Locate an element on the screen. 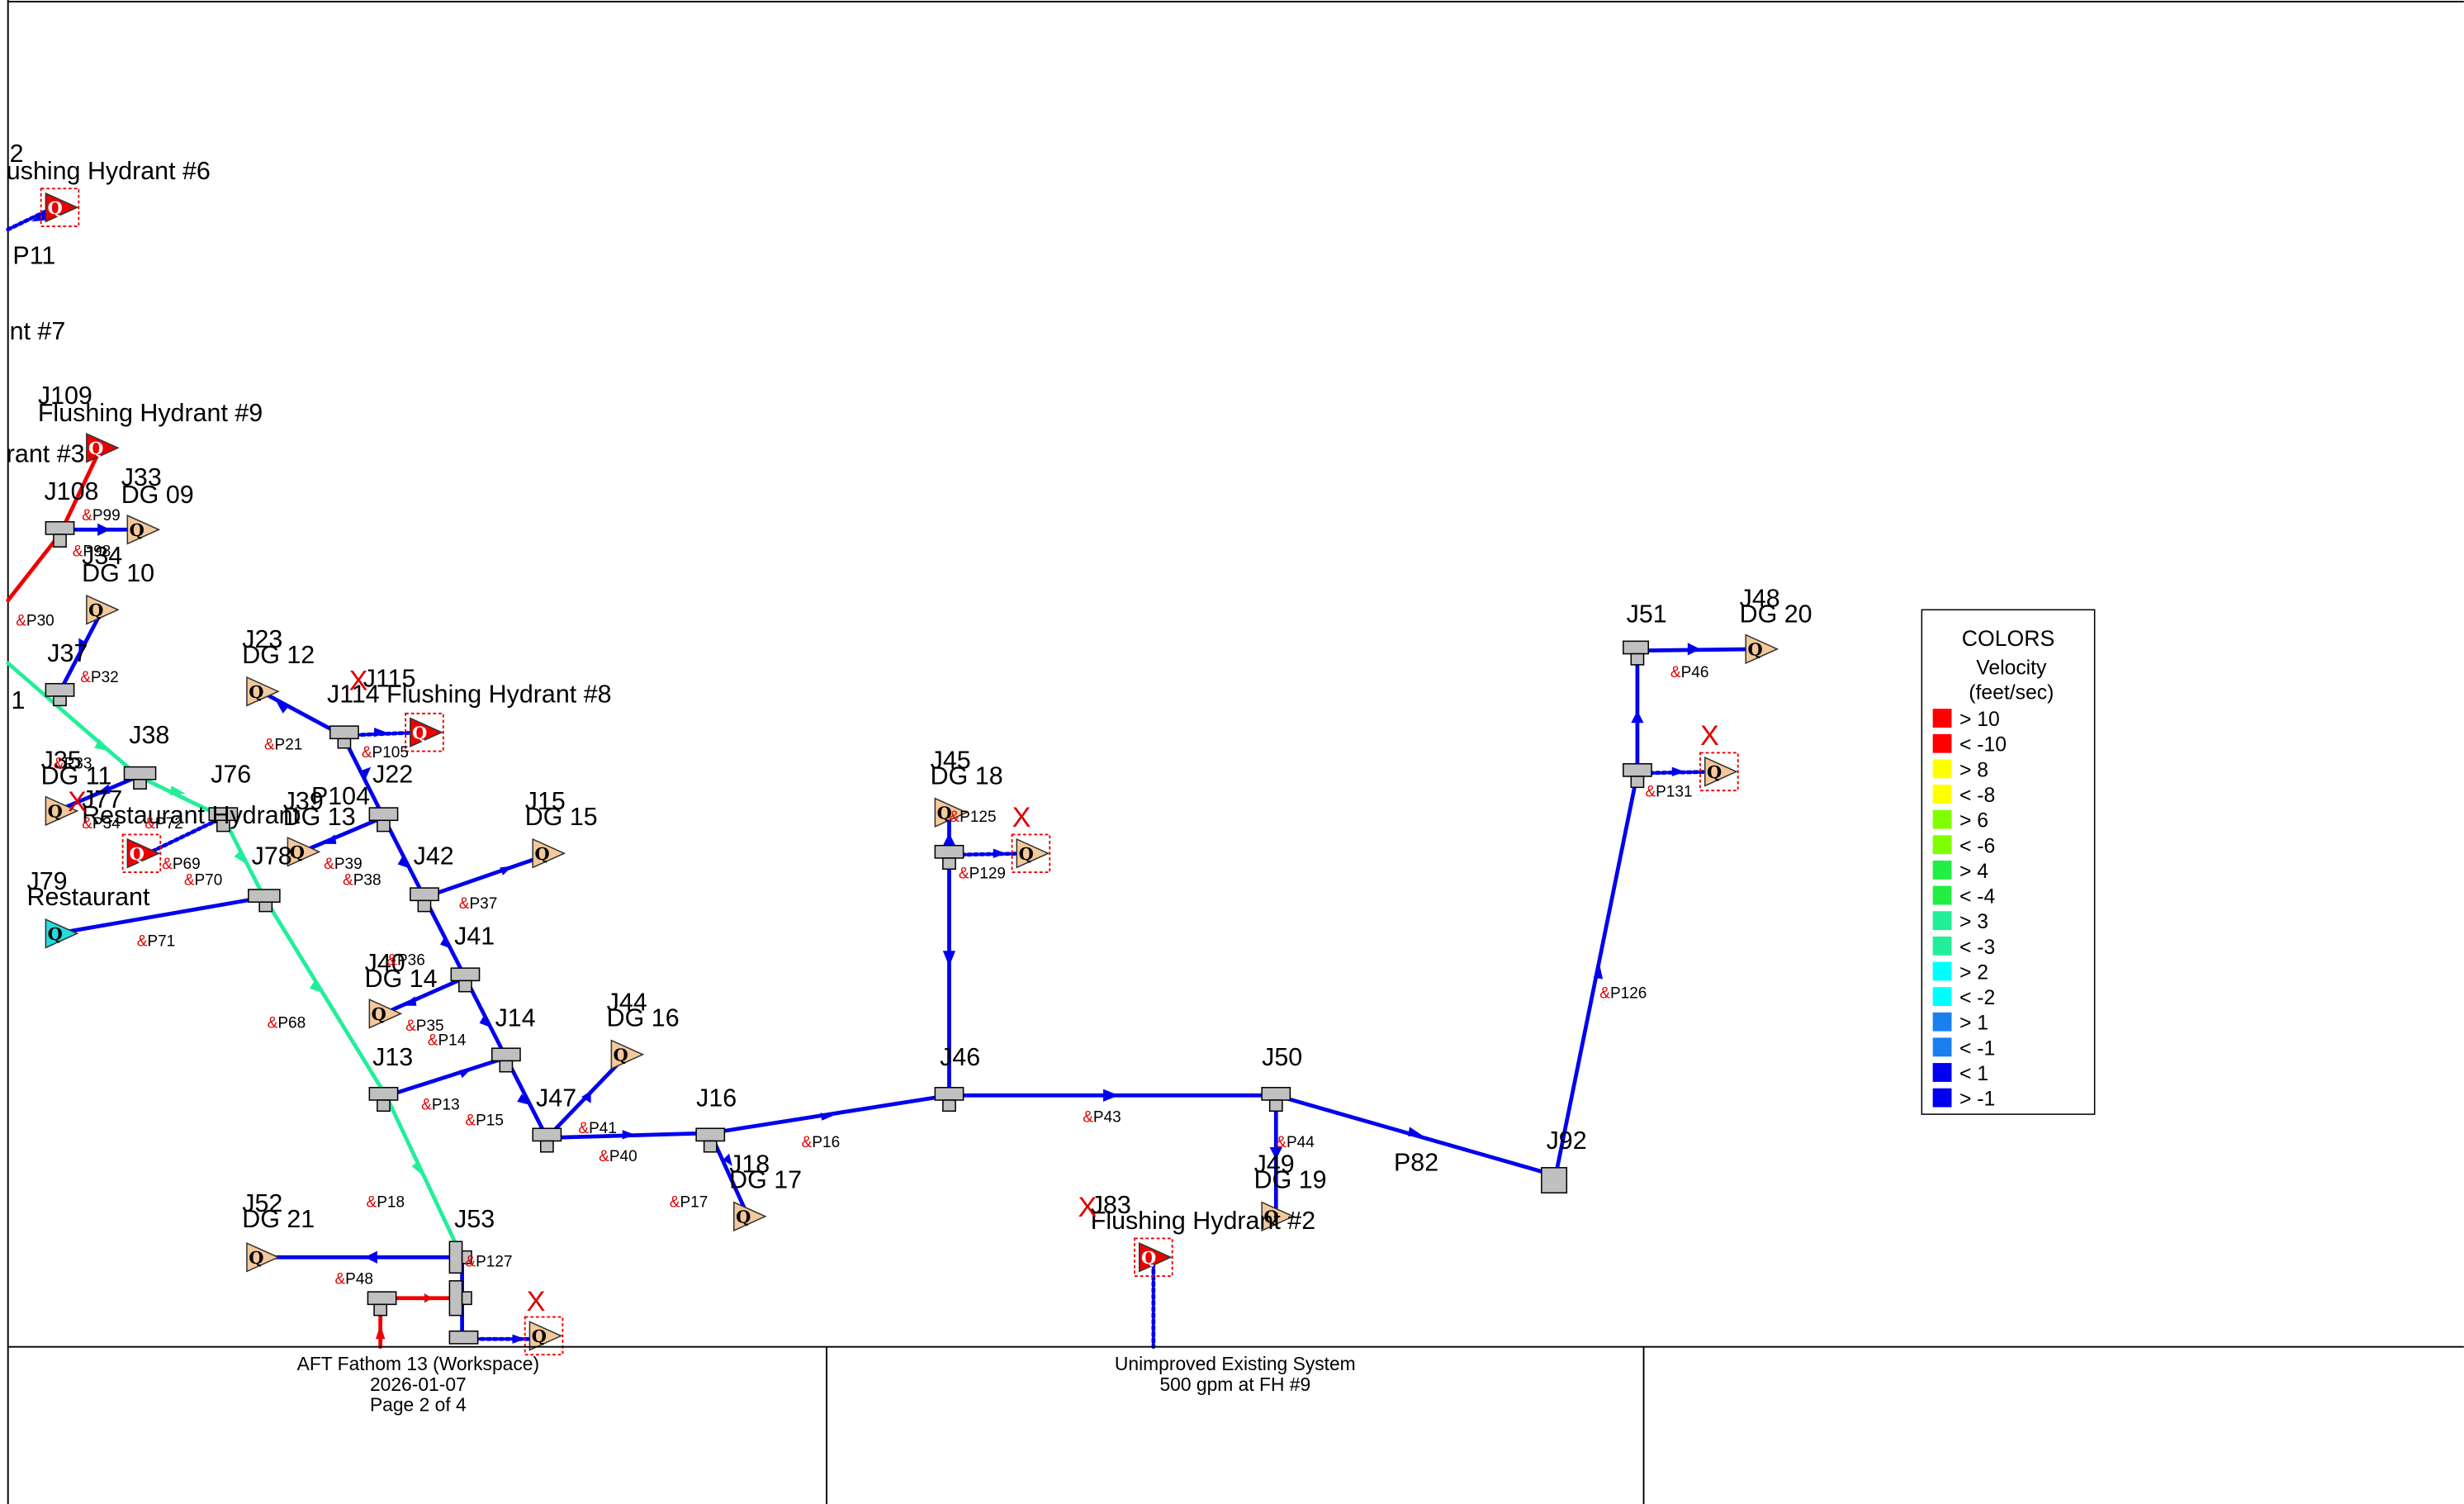 This screenshot has height=1504, width=2464. tee-j16 is located at coordinates (710, 1140).